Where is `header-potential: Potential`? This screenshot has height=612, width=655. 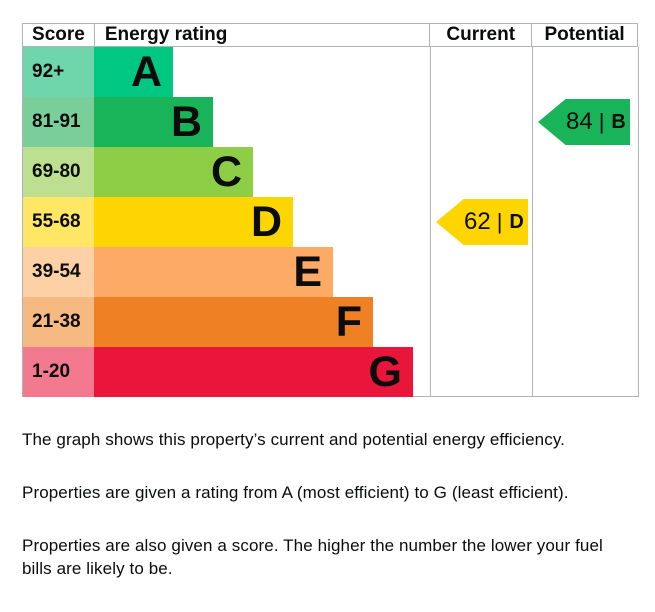
header-potential: Potential is located at coordinates (584, 35).